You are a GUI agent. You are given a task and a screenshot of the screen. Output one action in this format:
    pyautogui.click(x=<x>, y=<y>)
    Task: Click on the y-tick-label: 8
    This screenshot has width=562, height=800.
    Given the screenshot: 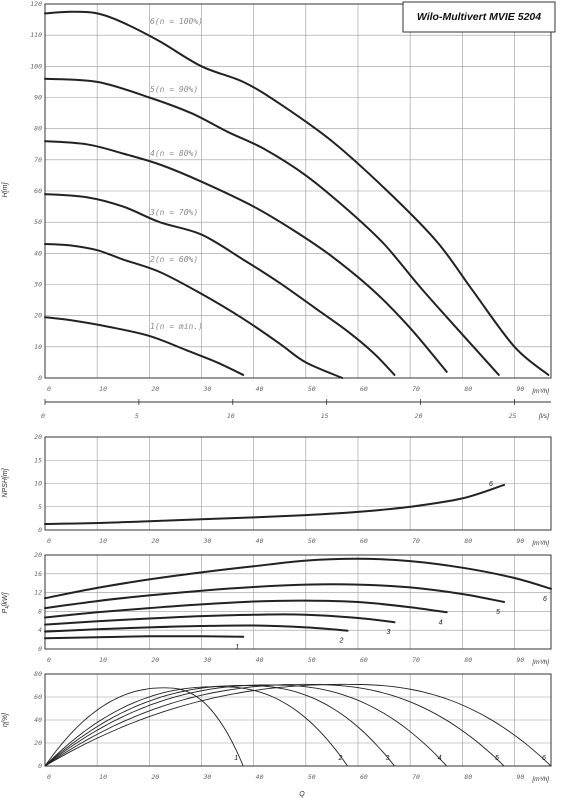 What is the action you would take?
    pyautogui.click(x=40, y=611)
    